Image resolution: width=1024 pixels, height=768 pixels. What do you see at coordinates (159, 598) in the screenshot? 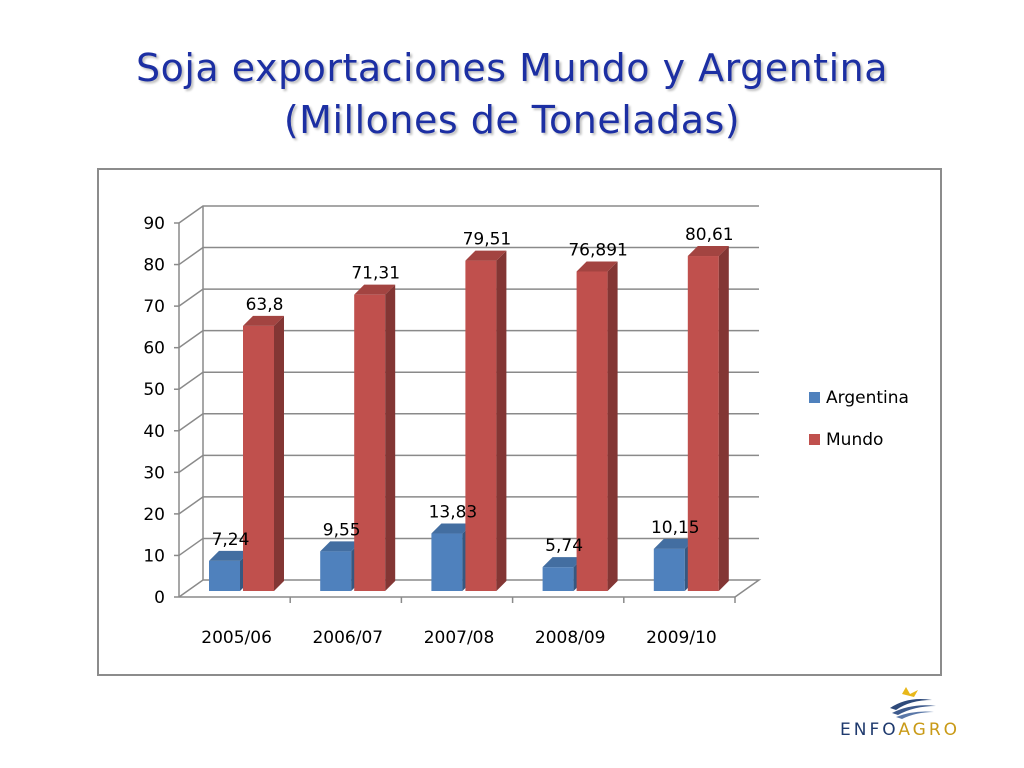
I see `y-tick-label: 0` at bounding box center [159, 598].